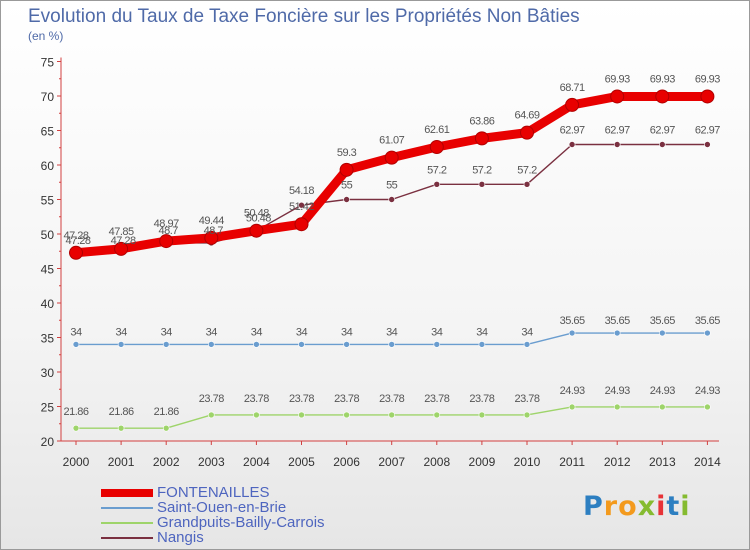 This screenshot has height=550, width=750. What do you see at coordinates (526, 116) in the screenshot?
I see `data-label: 64.69` at bounding box center [526, 116].